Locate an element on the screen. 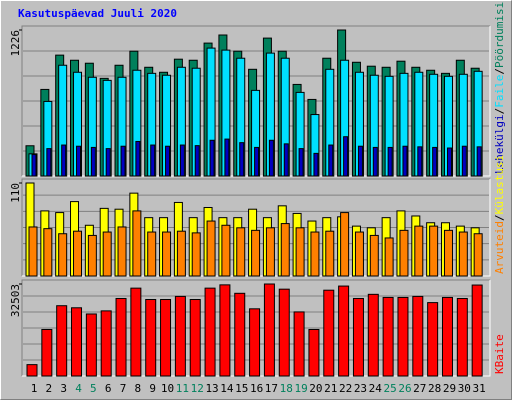 This screenshot has width=512, height=400. y-tick-label: 32503 is located at coordinates (15, 300).